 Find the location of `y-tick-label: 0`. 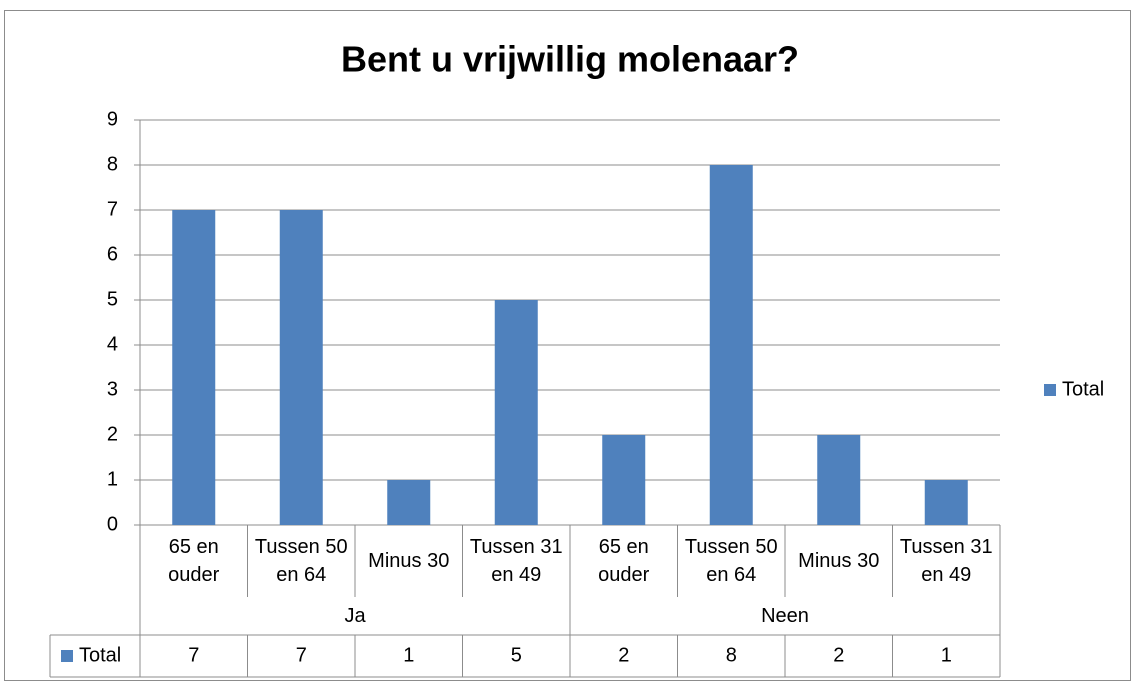

y-tick-label: 0 is located at coordinates (112, 524).